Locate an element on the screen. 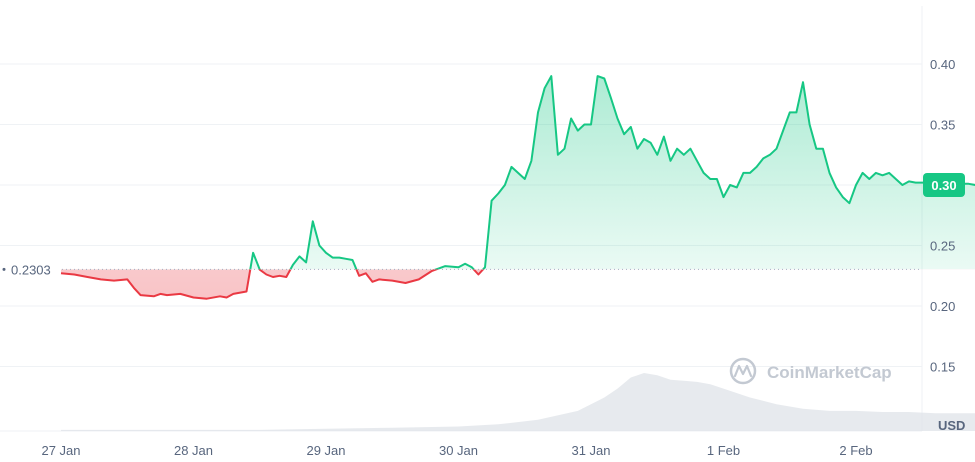 This screenshot has width=975, height=462. y-axis-unit-label: USD is located at coordinates (951, 425).